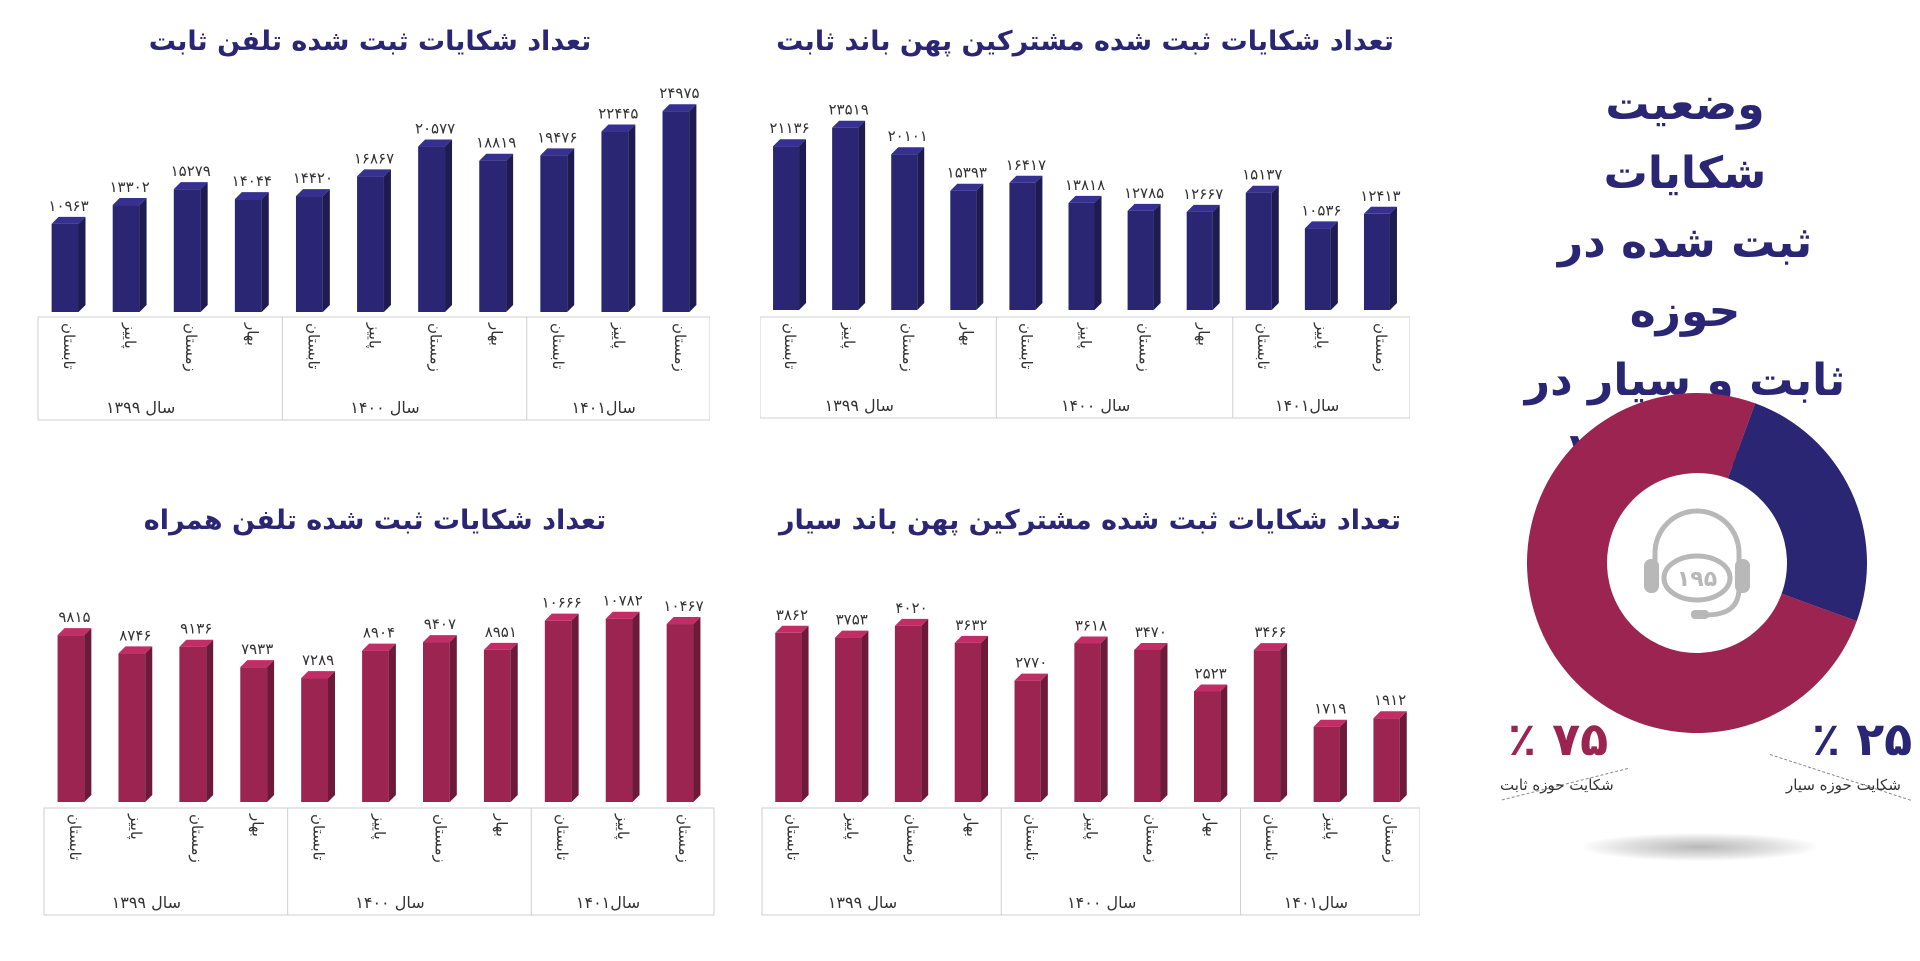 The width and height of the screenshot is (1920, 961). I want to click on category-box, so click(379, 861).